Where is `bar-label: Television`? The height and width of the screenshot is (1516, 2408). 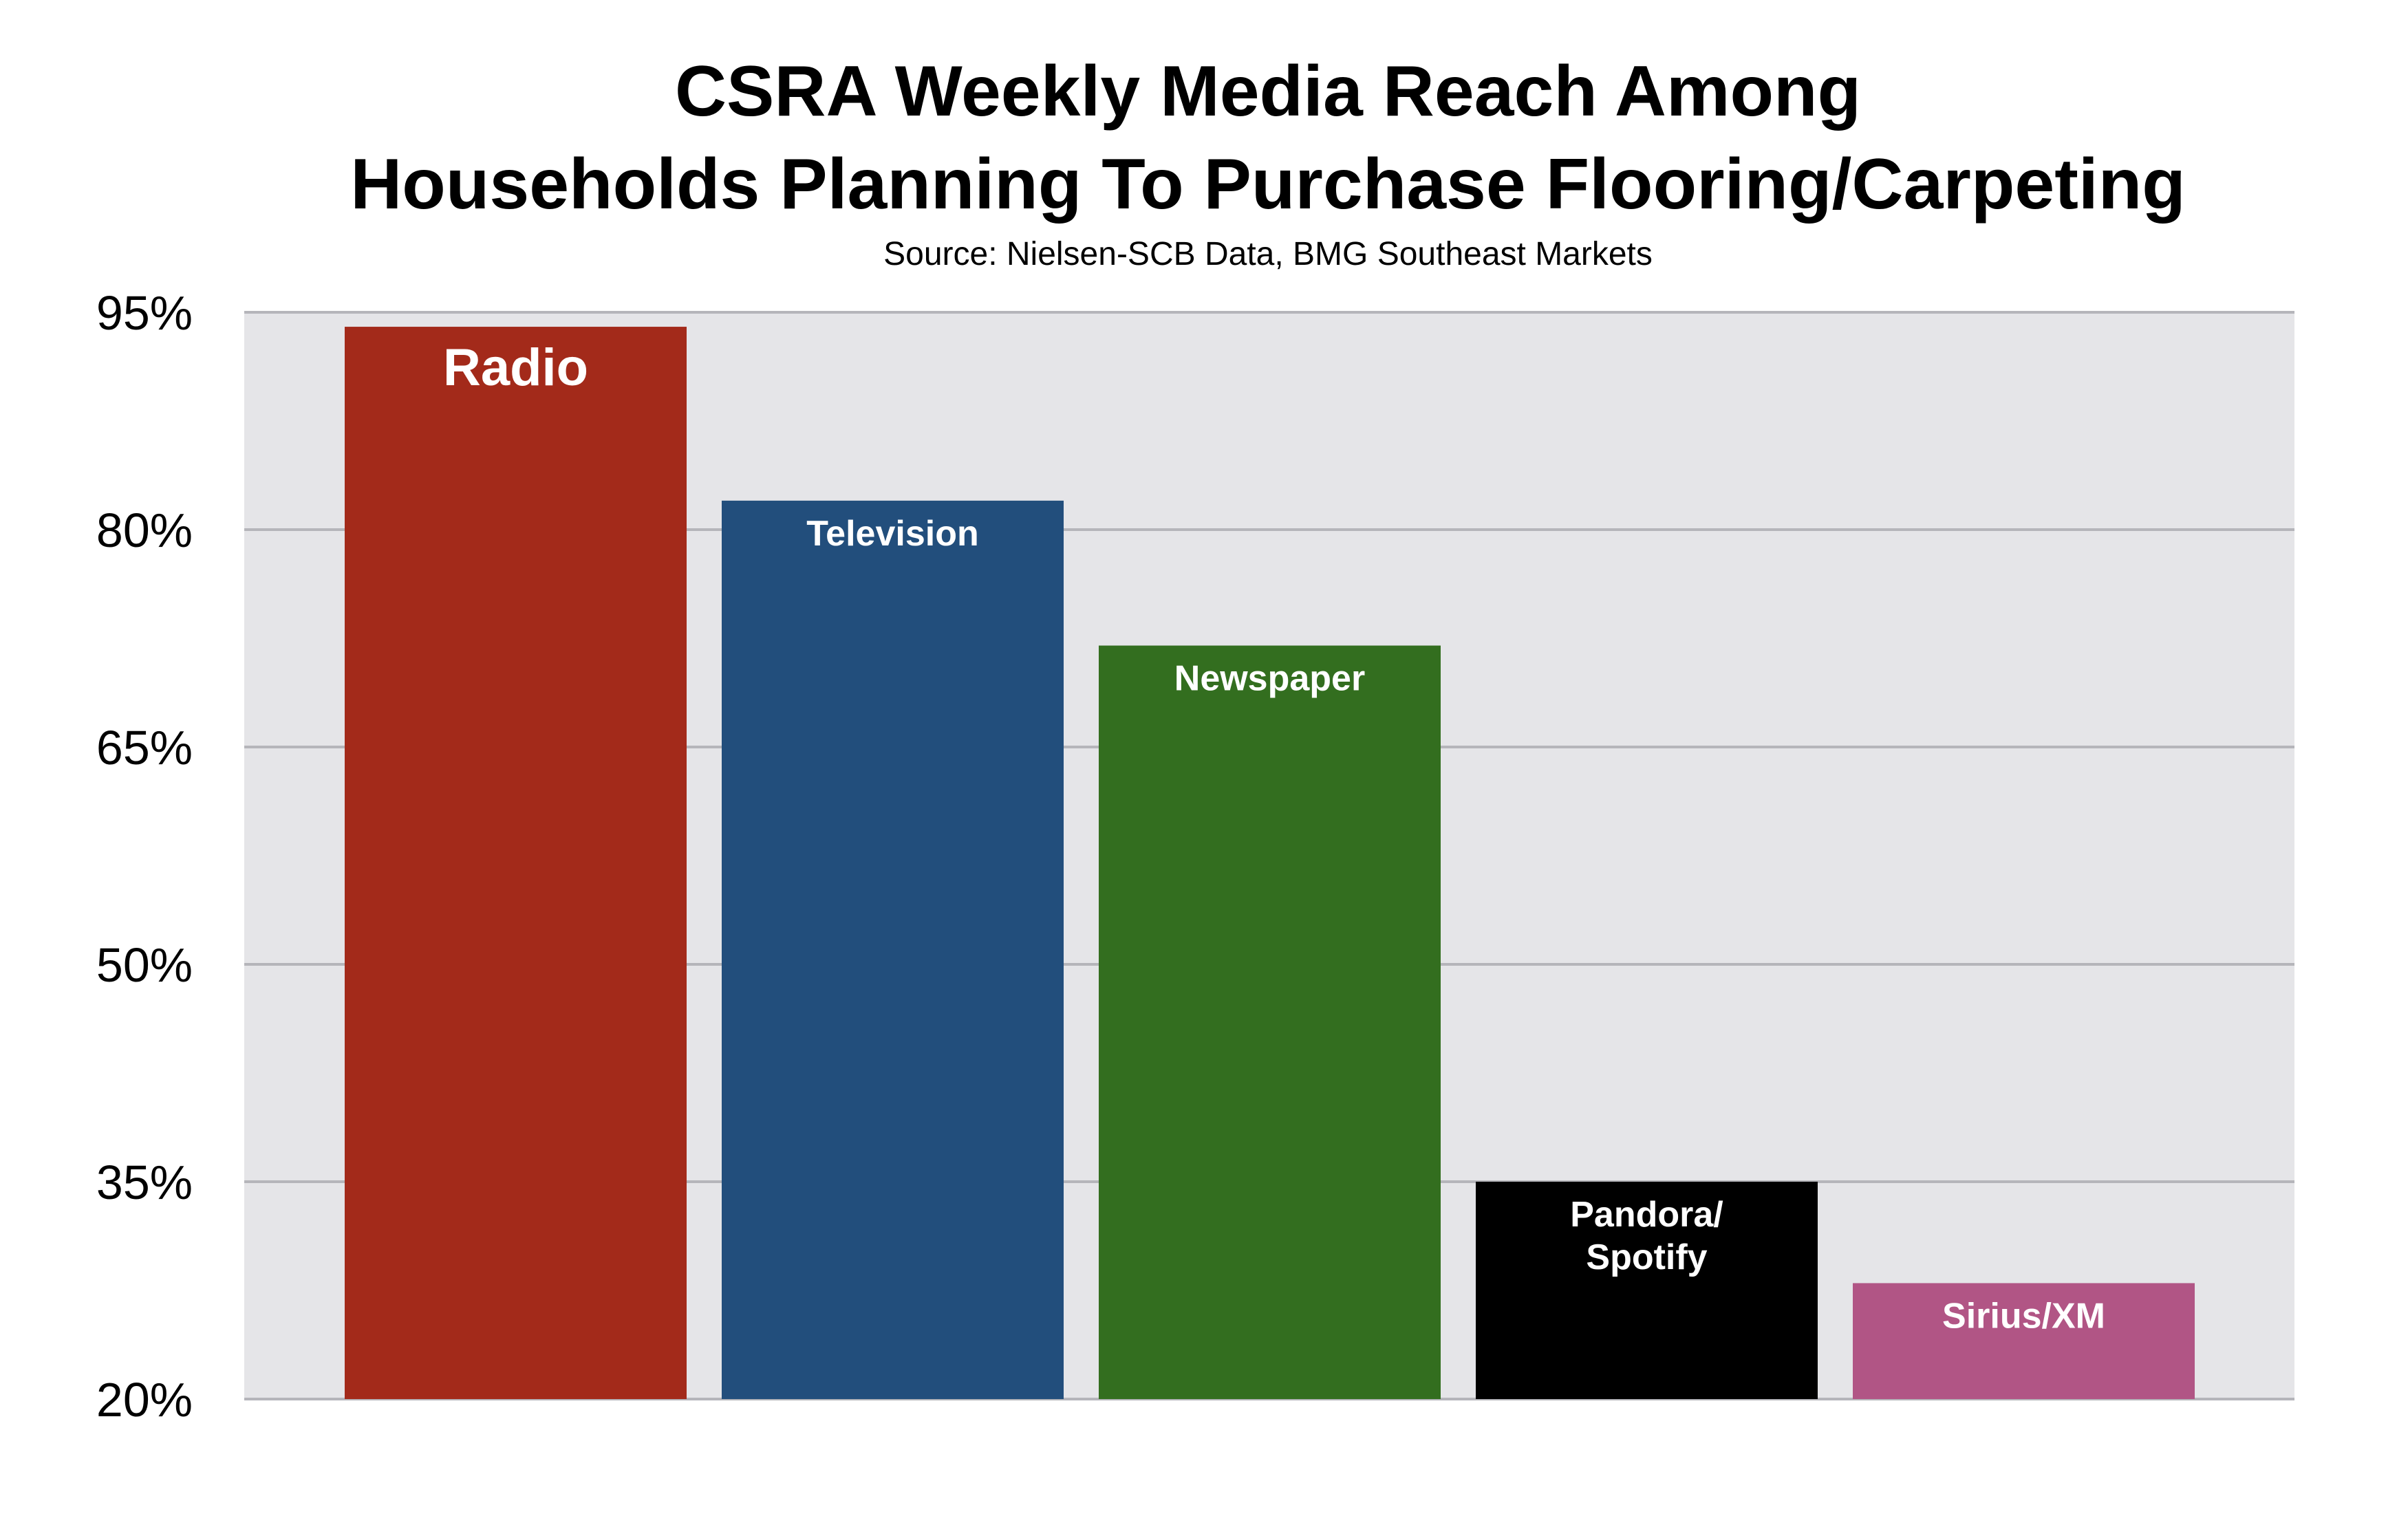
bar-label: Television is located at coordinates (892, 534).